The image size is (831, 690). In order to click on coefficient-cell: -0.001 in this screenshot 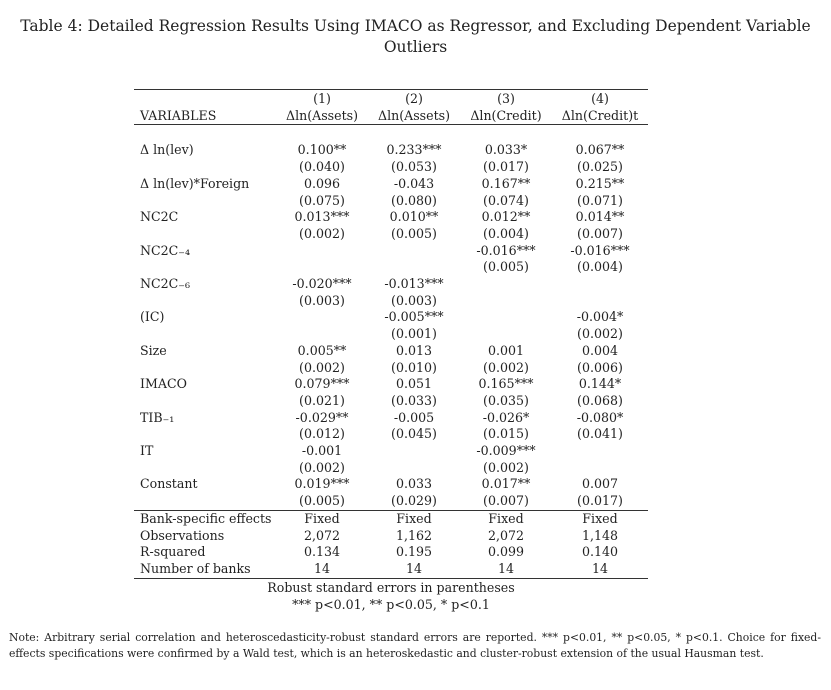, I will do `click(322, 451)`.